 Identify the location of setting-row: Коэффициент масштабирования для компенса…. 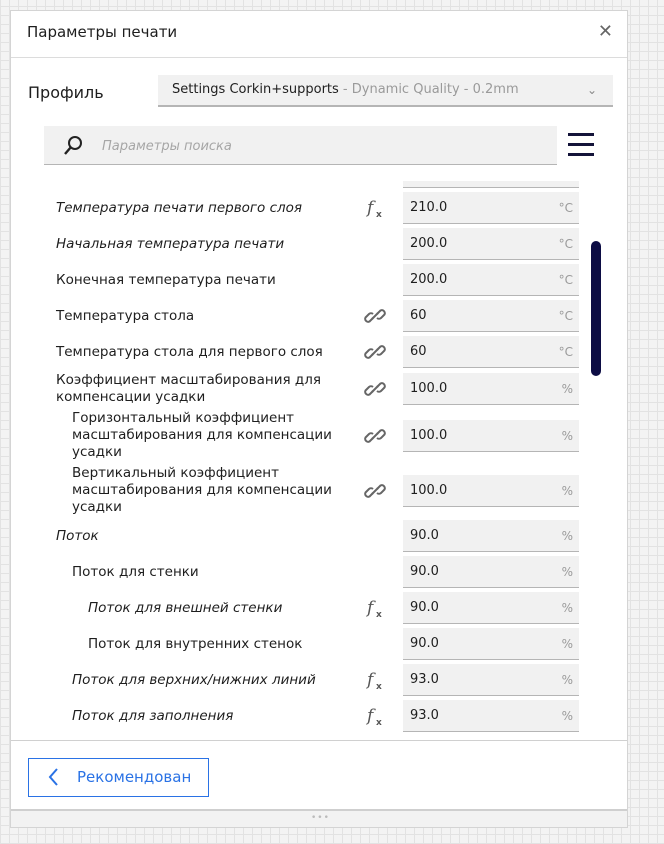
(311, 389).